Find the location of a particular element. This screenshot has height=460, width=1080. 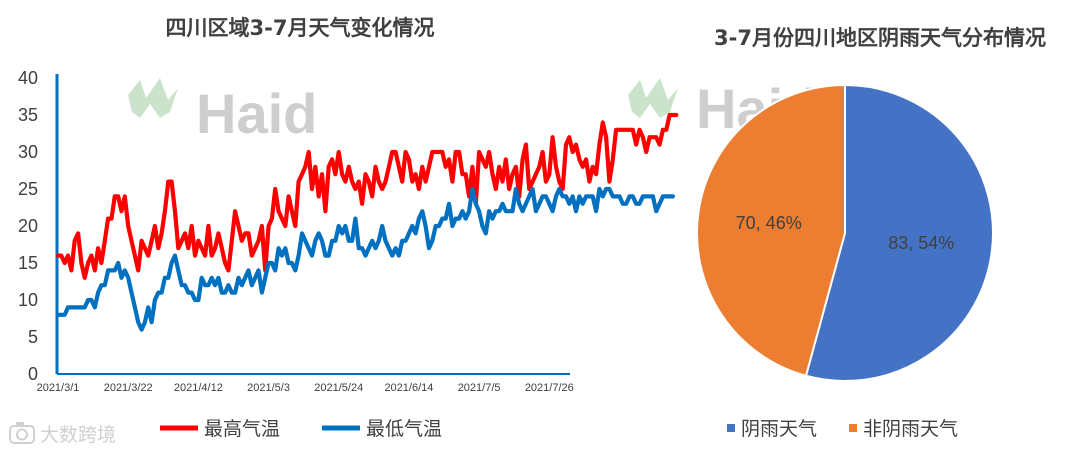

pie-label-no-rain: 70, 46% is located at coordinates (769, 223).